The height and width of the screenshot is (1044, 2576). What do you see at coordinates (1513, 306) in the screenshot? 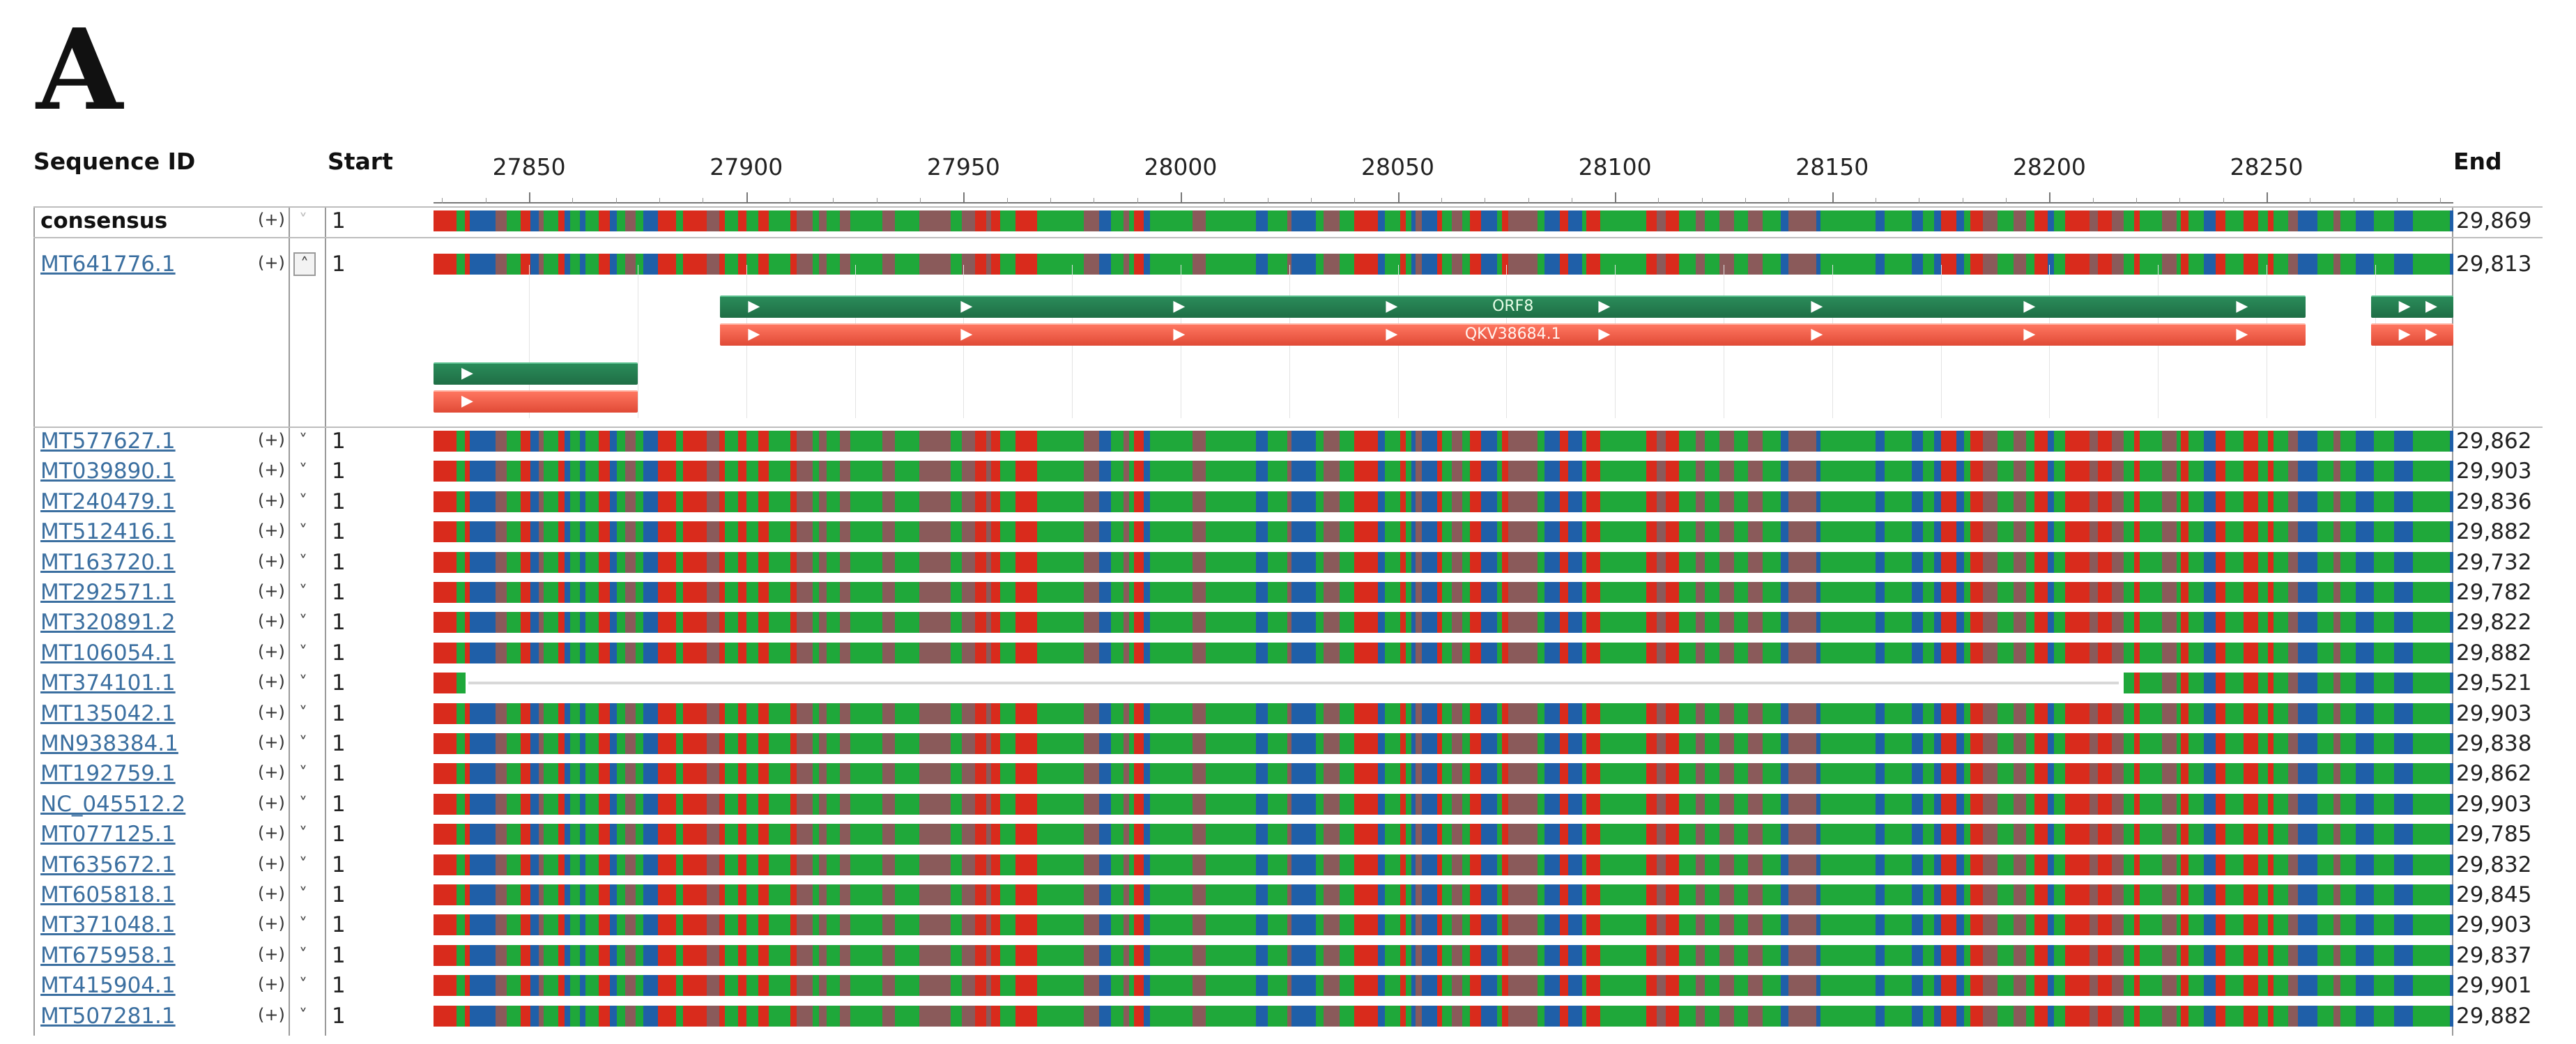
I see `gene-feature: ▶ ▶ ▶ ▶ ▶ ▶ ▶ ▶ ORF8` at bounding box center [1513, 306].